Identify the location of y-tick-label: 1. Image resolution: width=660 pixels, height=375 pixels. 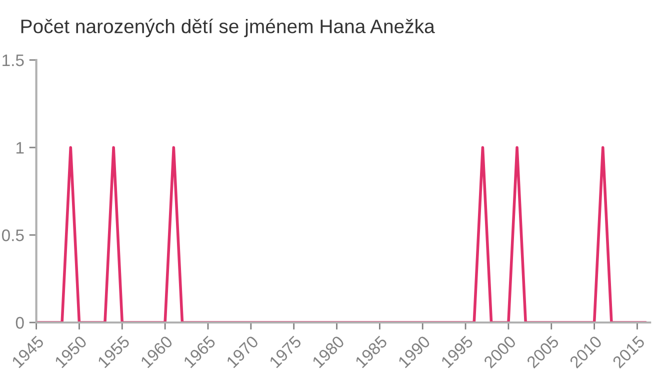
(20, 148).